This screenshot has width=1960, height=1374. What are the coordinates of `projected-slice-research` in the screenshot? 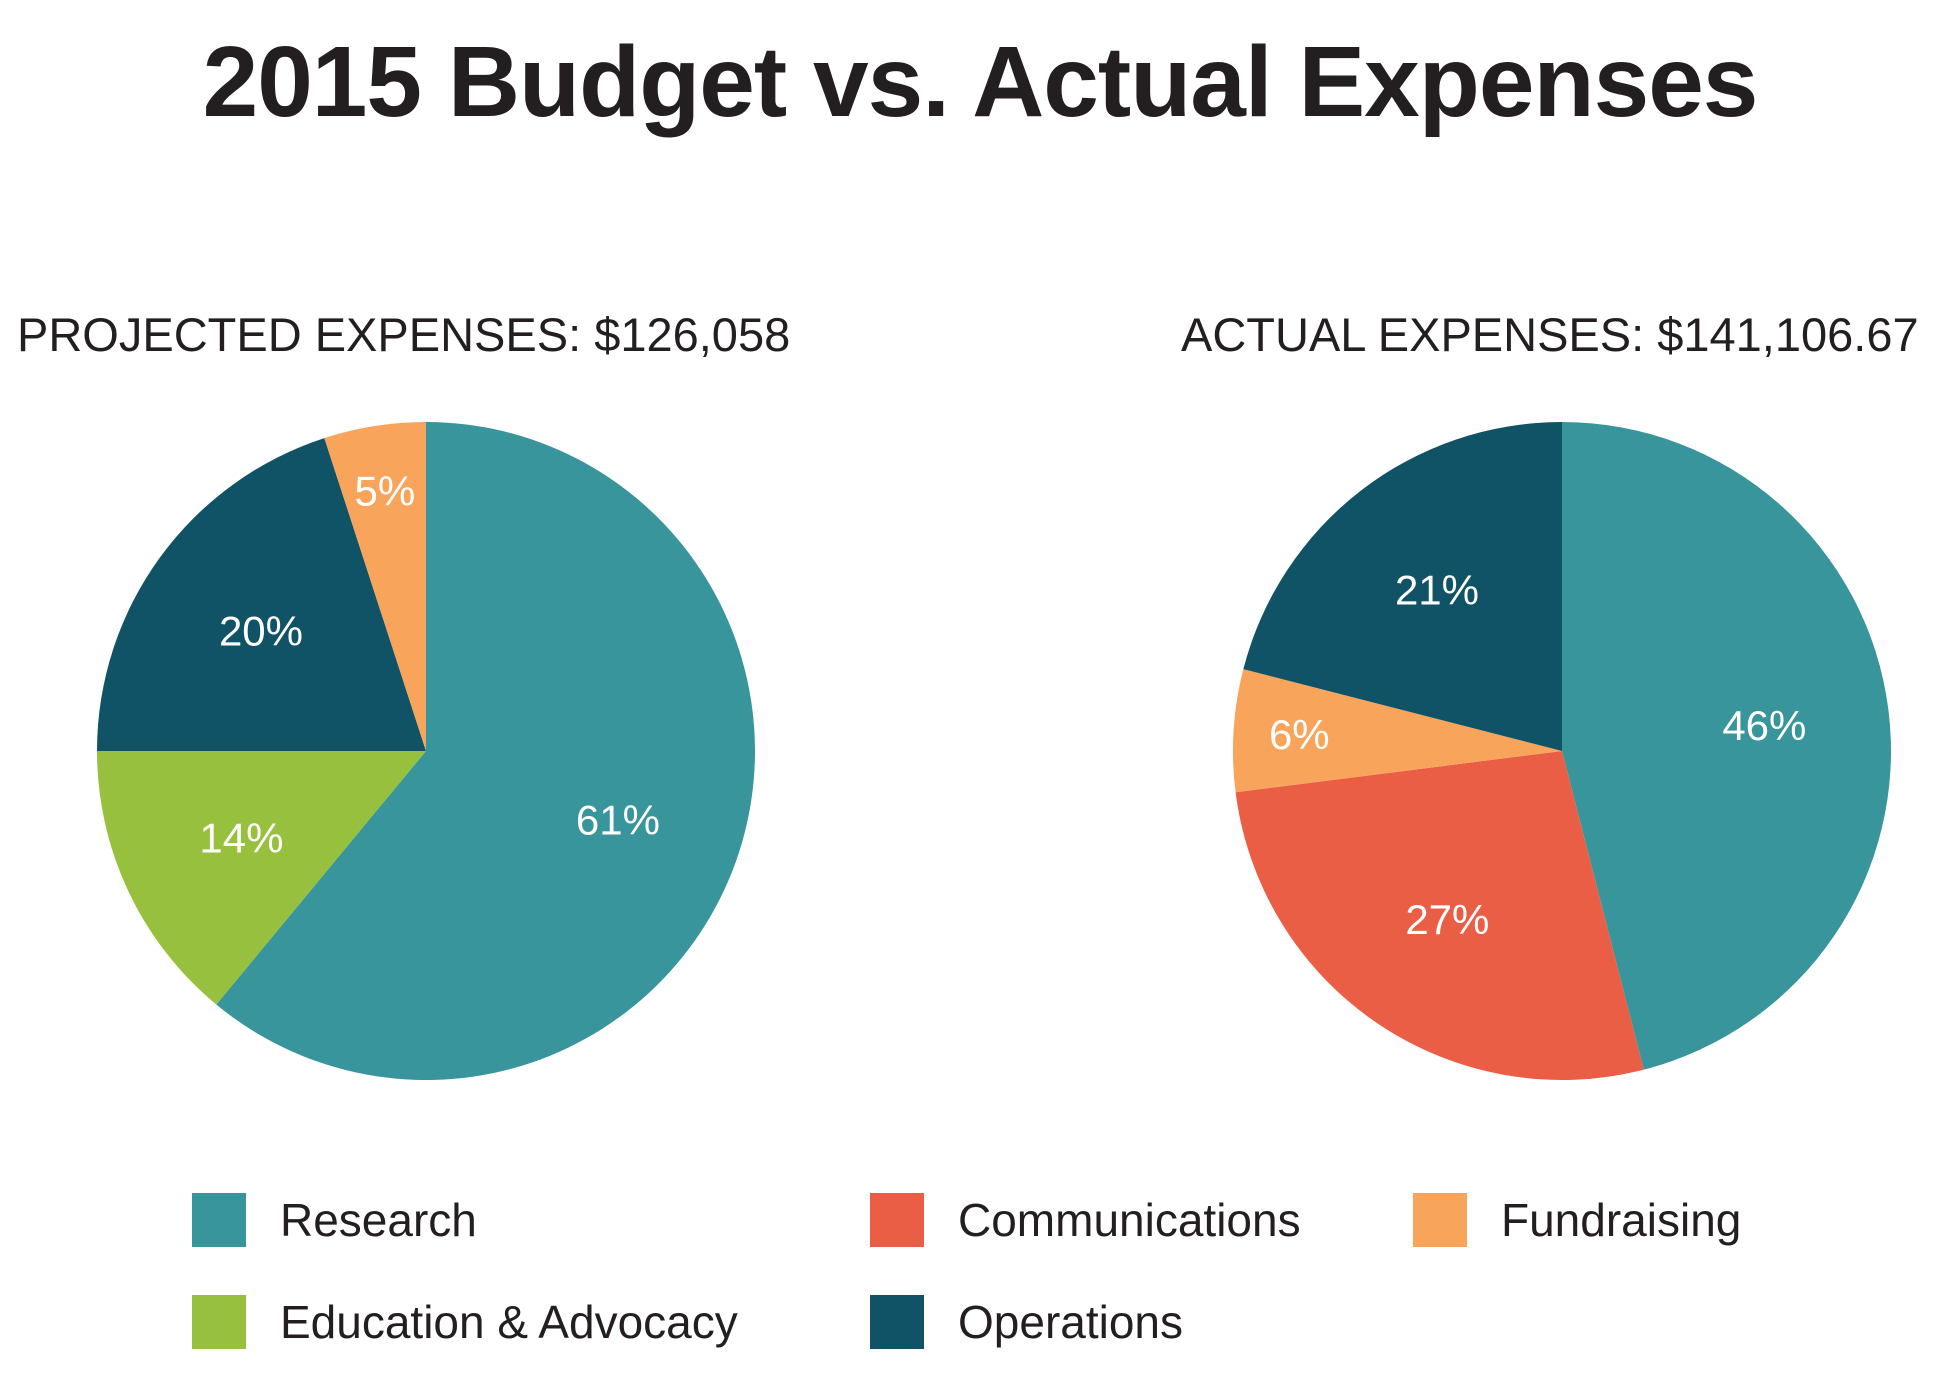 It's located at (486, 751).